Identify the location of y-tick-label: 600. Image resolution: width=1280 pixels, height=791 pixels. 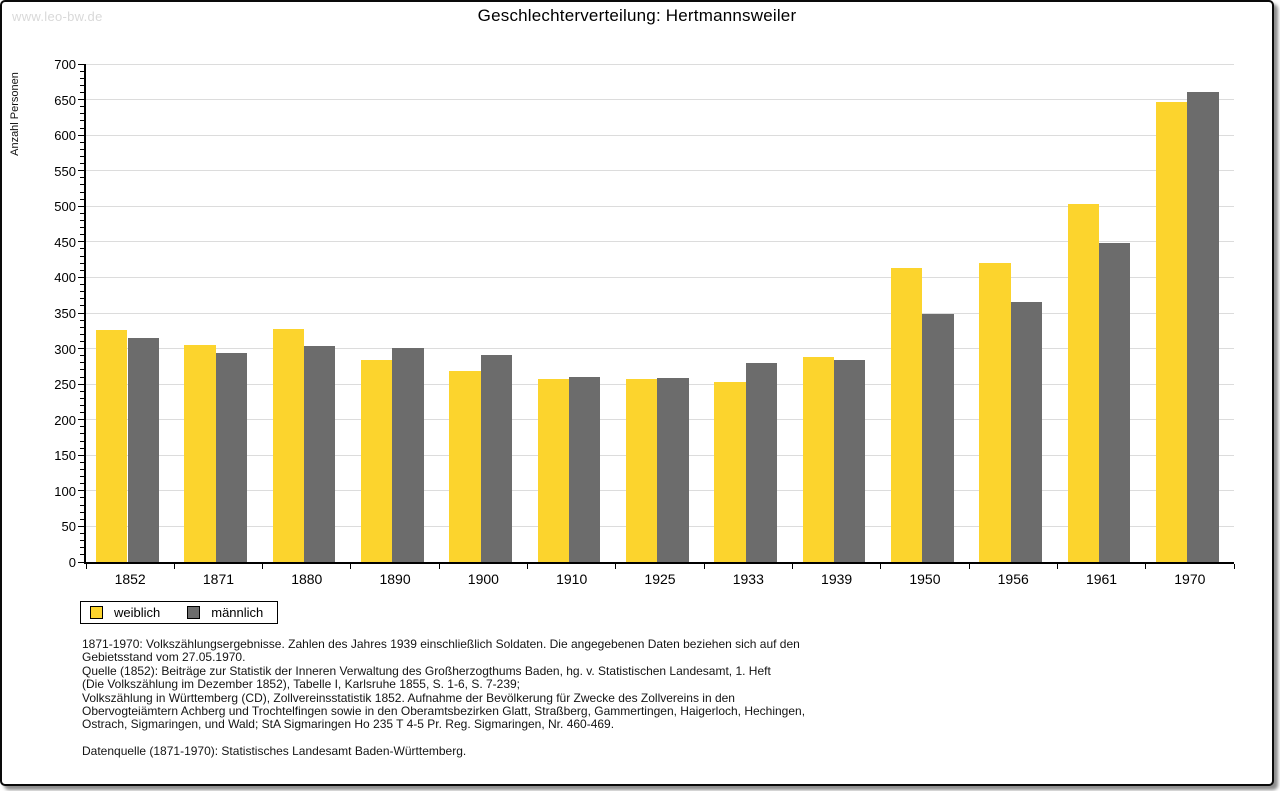
(65, 136).